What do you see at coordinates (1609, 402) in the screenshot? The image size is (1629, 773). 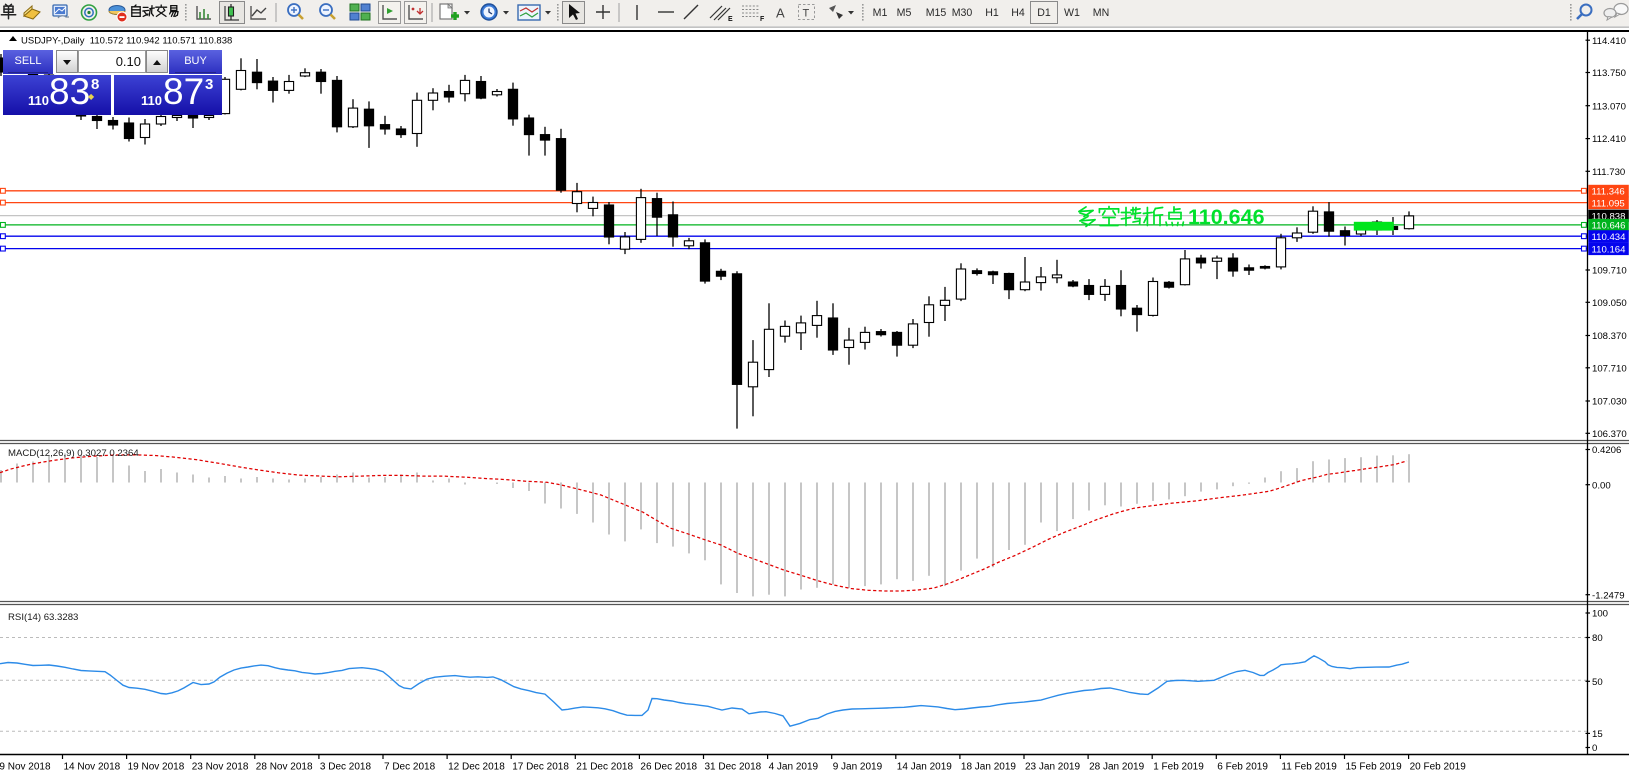 I see `svg-text: 107.030` at bounding box center [1609, 402].